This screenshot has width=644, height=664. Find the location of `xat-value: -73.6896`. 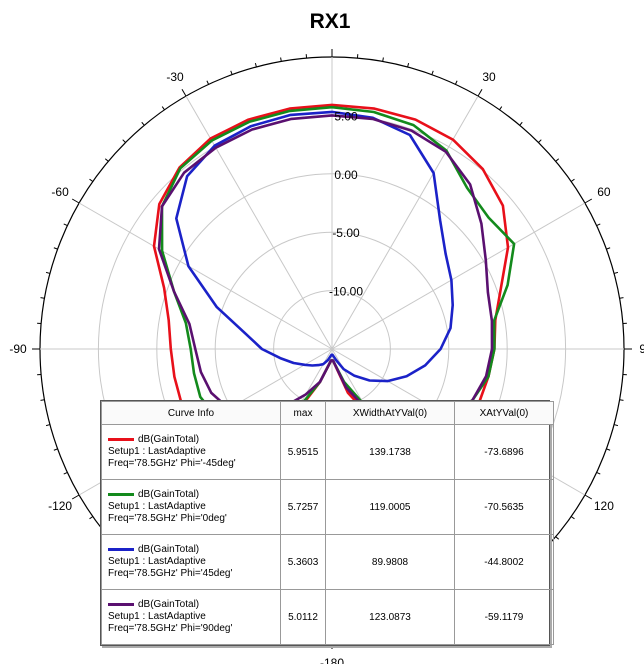

xat-value: -73.6896 is located at coordinates (504, 452).